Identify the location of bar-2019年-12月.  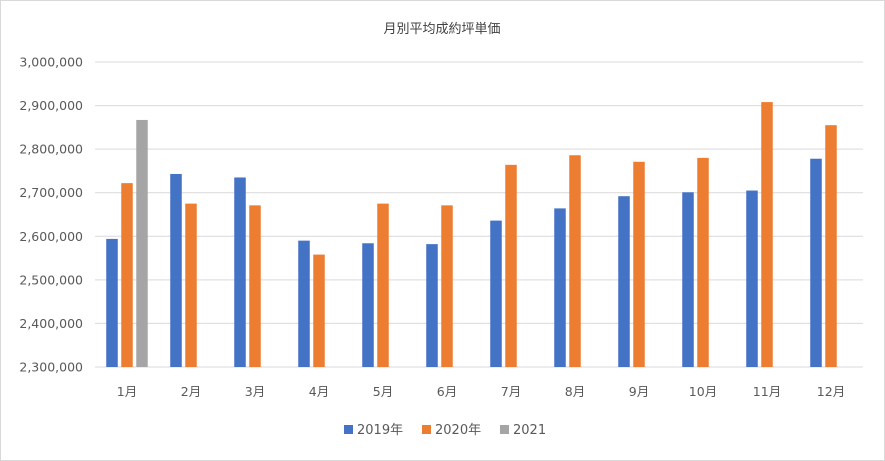
(816, 262).